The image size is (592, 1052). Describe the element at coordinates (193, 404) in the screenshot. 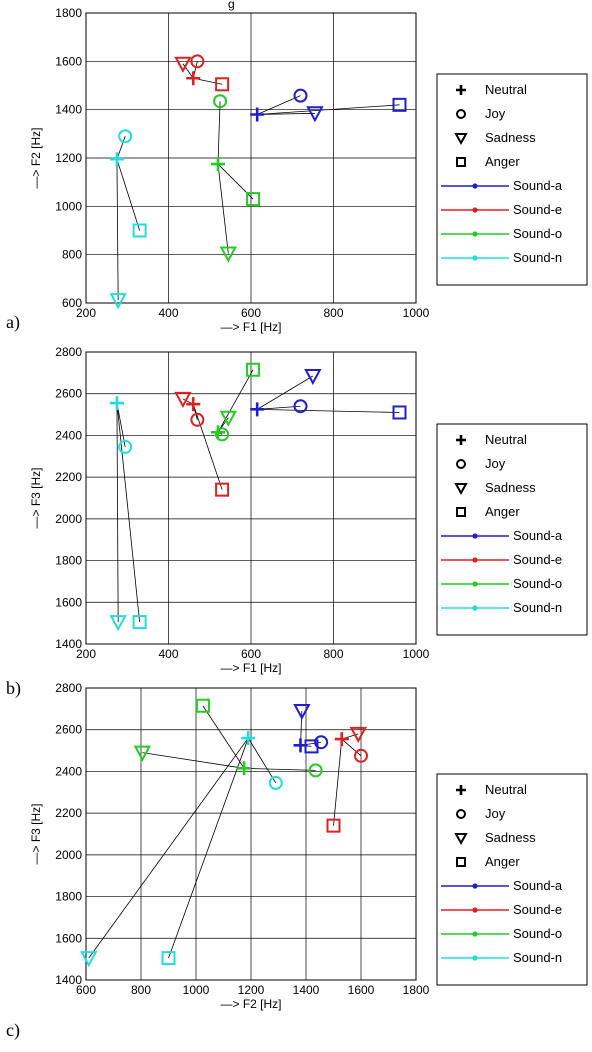

I see `data-point-sound-e-neutral` at that location.